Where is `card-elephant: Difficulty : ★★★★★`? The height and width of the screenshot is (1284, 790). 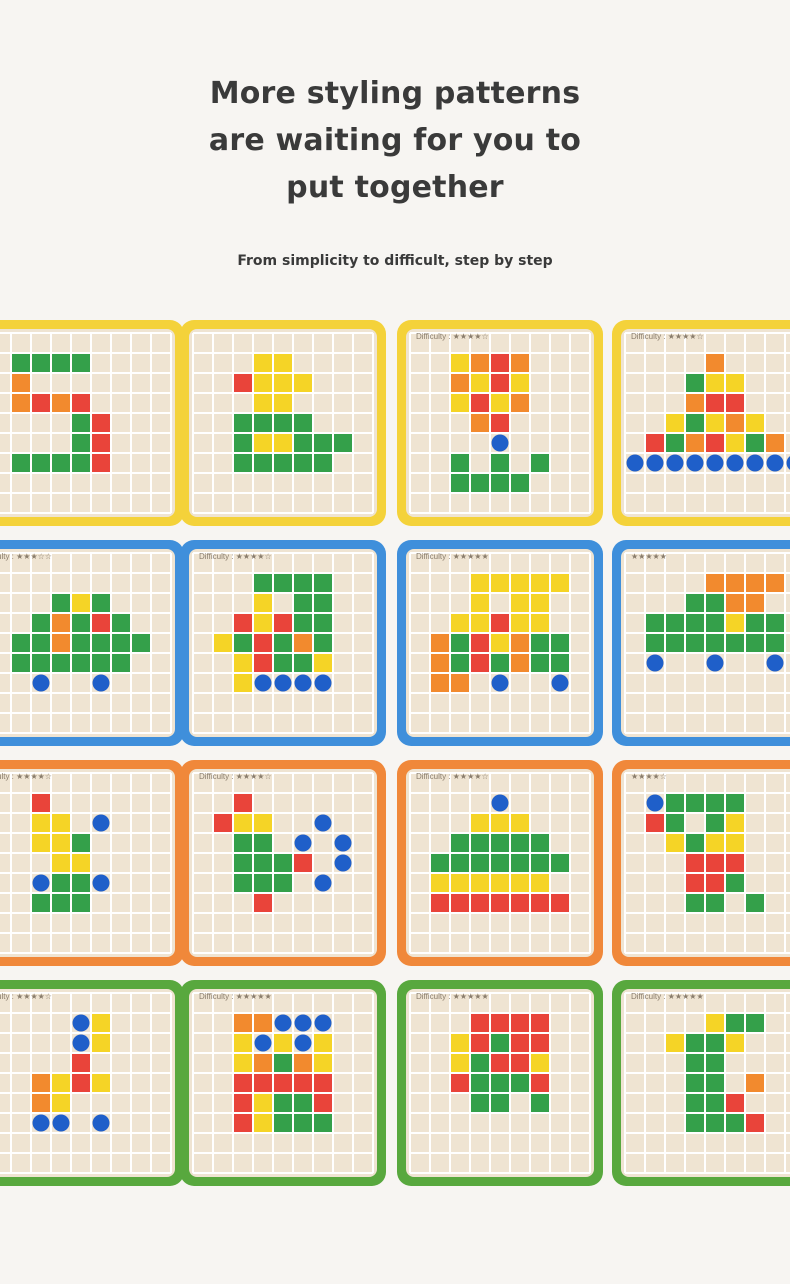
card-elephant: Difficulty : ★★★★★ is located at coordinates (500, 1083).